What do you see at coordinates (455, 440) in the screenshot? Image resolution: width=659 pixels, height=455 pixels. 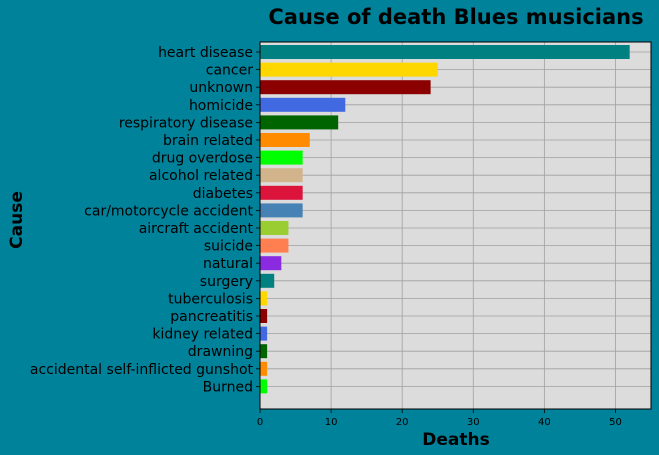 I see `x-axis-label: Deaths` at bounding box center [455, 440].